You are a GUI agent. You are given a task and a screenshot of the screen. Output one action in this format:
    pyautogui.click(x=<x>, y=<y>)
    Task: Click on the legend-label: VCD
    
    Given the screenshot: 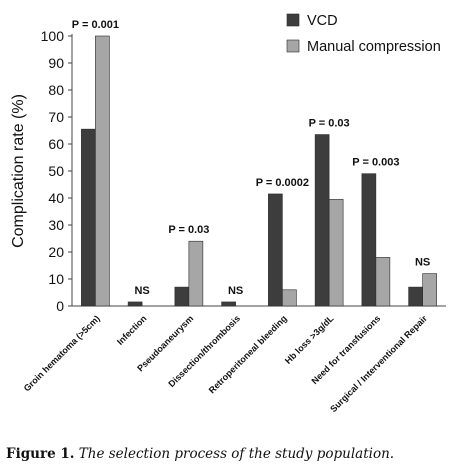 What is the action you would take?
    pyautogui.click(x=322, y=21)
    